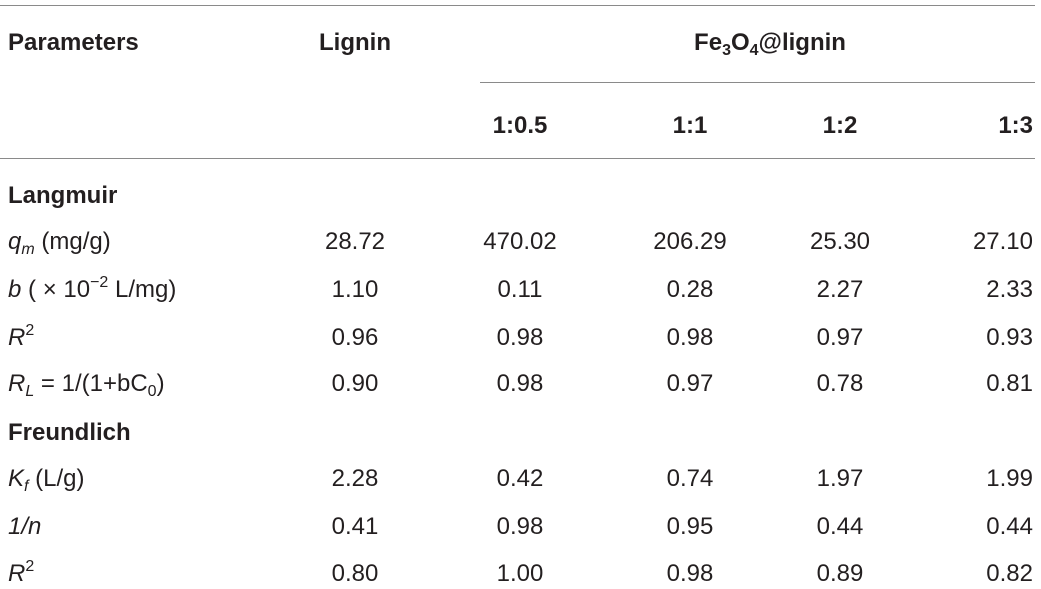 Image resolution: width=1041 pixels, height=589 pixels. What do you see at coordinates (355, 573) in the screenshot?
I see `table-cell: 0.80` at bounding box center [355, 573].